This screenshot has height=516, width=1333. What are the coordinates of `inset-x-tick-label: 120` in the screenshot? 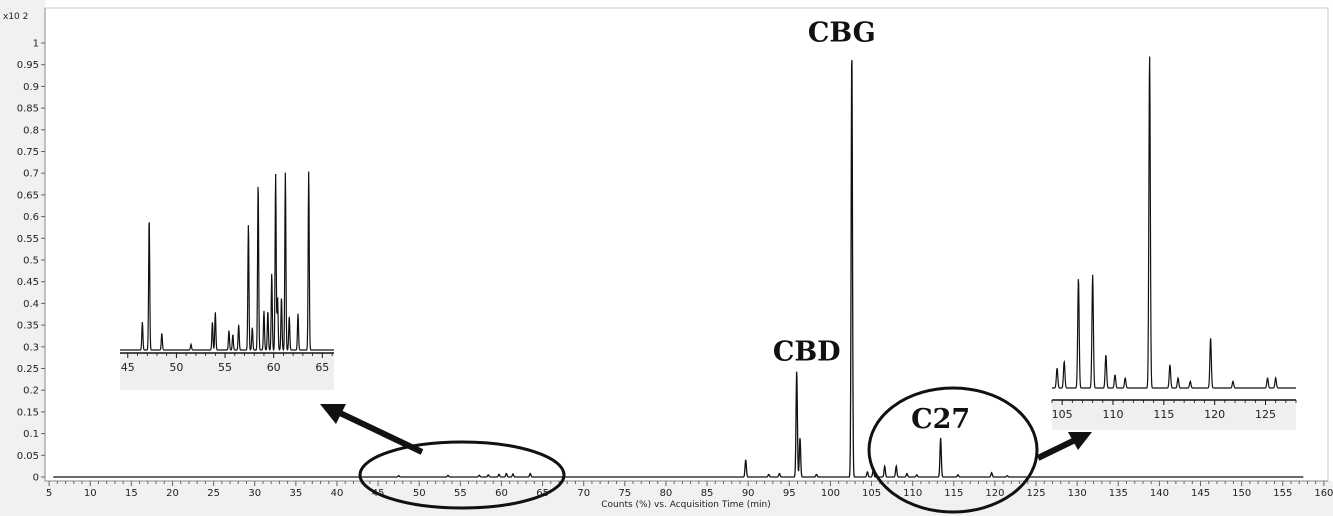 It's located at (1214, 414).